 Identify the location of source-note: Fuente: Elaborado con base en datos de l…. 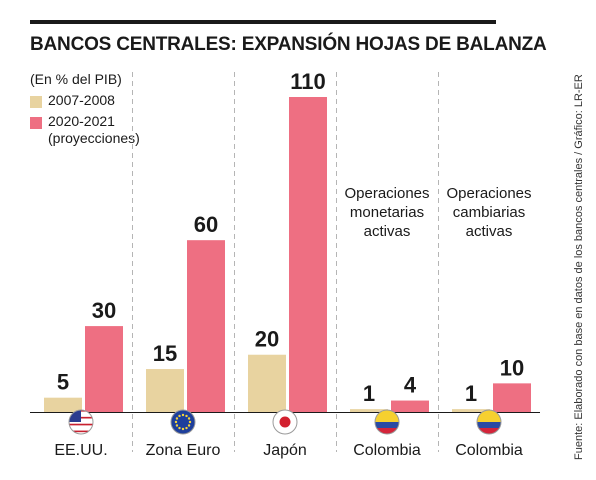
(579, 267).